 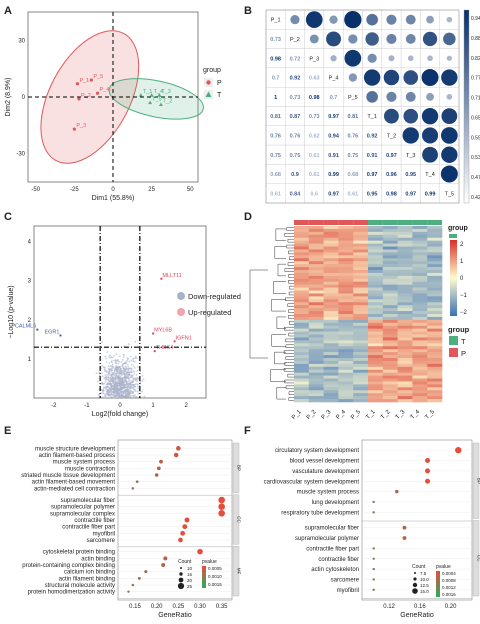 What do you see at coordinates (86, 96) in the screenshot?
I see `pca-point-label: P_2` at bounding box center [86, 96].